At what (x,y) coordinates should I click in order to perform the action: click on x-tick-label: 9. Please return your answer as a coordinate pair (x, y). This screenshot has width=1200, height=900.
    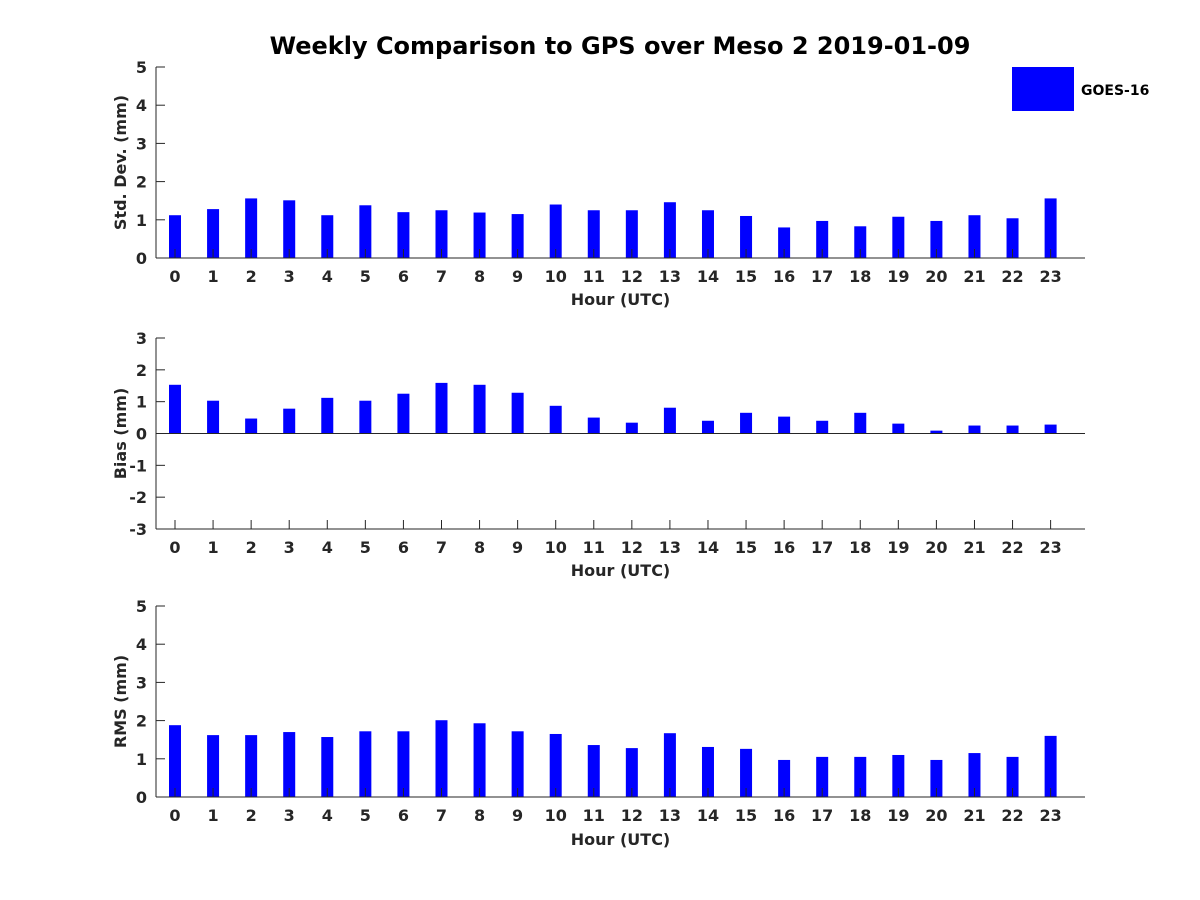
    Looking at the image, I should click on (517, 276).